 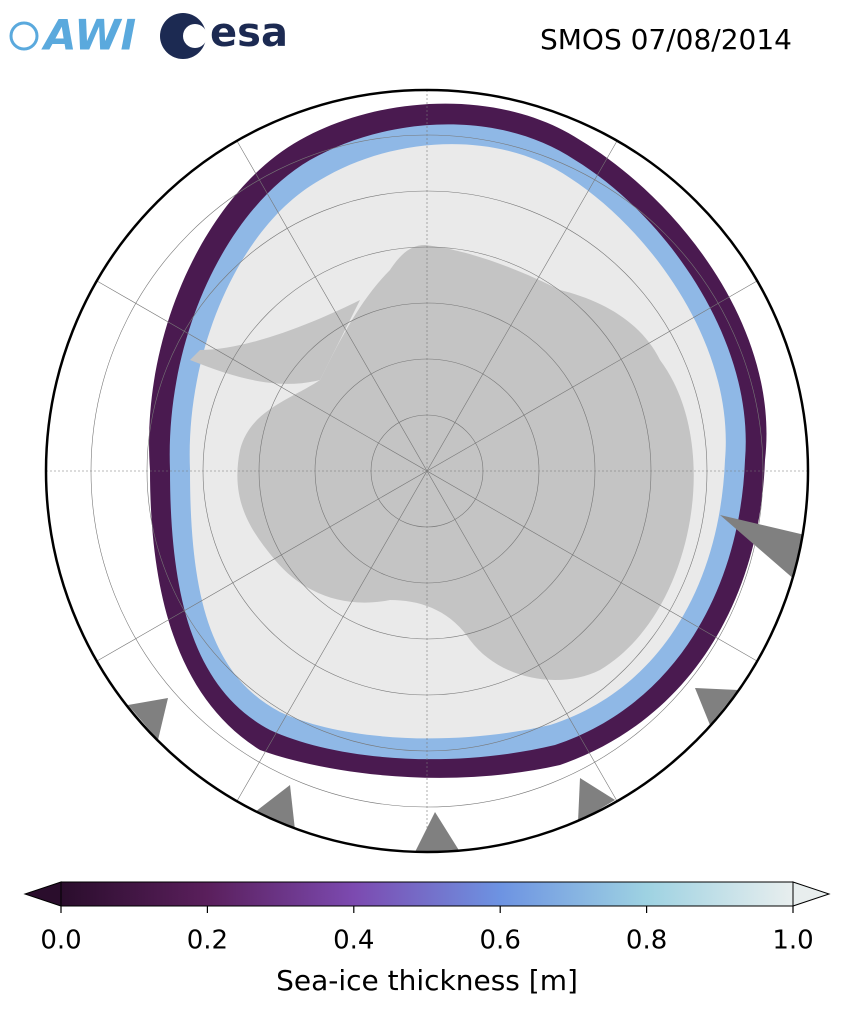 I want to click on awi-logo: AWI, so click(x=88, y=35).